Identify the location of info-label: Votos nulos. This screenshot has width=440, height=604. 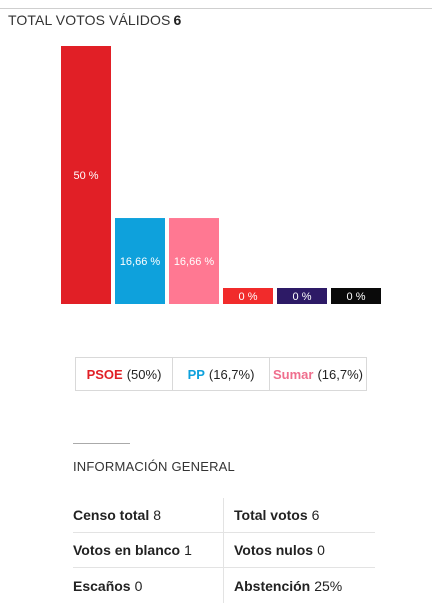
(274, 550).